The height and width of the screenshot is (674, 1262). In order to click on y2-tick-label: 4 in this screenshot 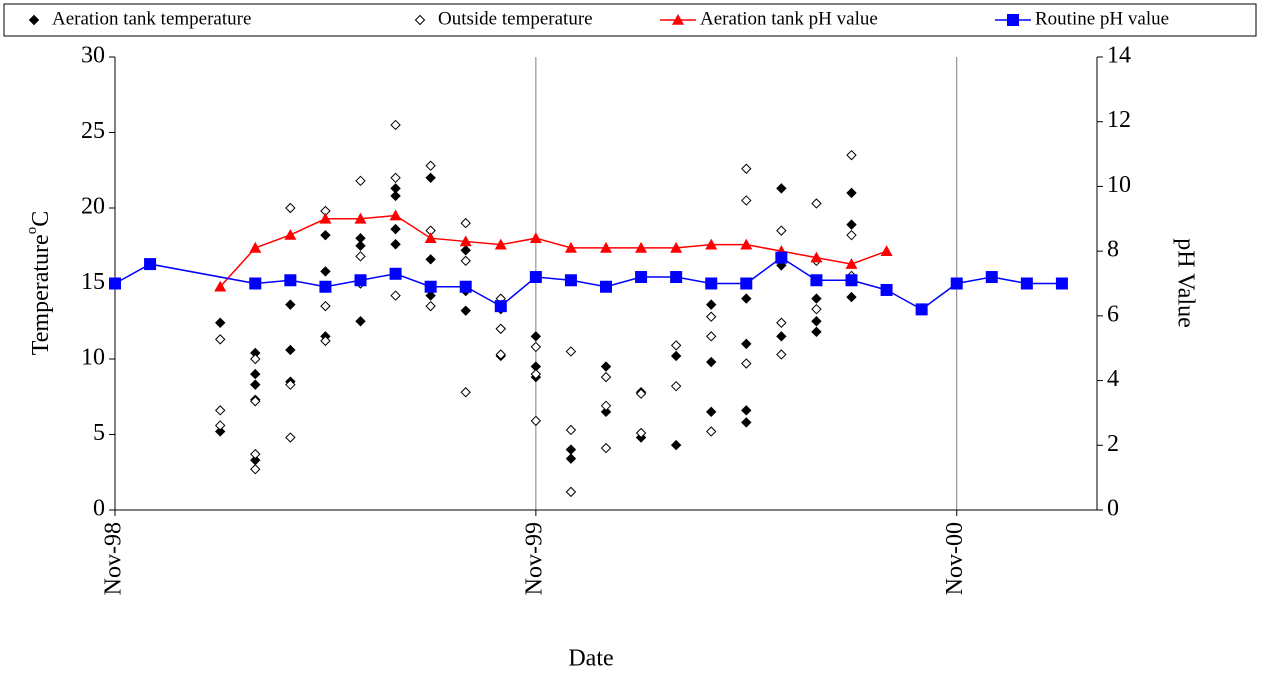, I will do `click(1113, 379)`.